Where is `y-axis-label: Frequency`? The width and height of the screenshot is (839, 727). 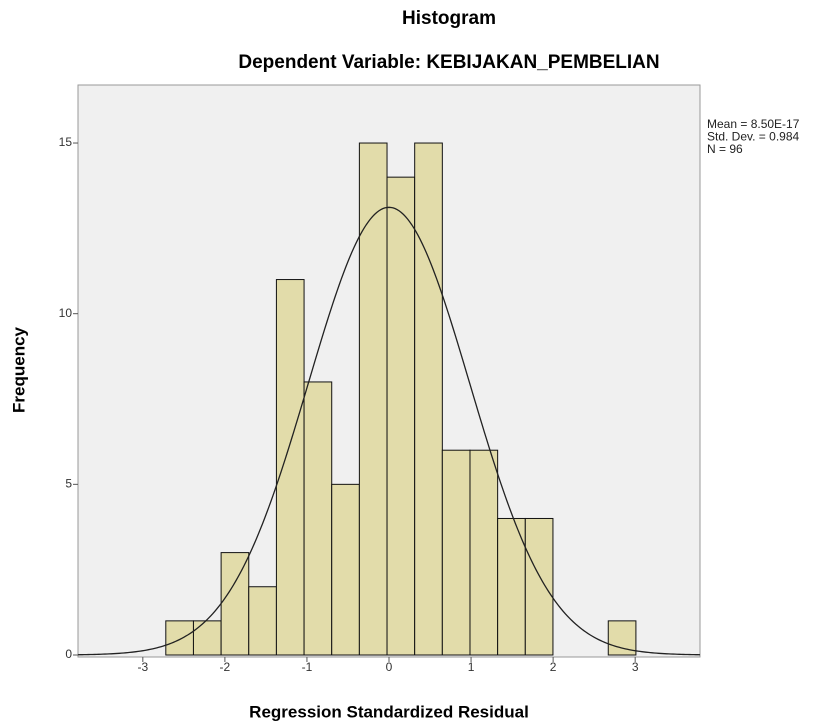
y-axis-label: Frequency is located at coordinates (18, 369).